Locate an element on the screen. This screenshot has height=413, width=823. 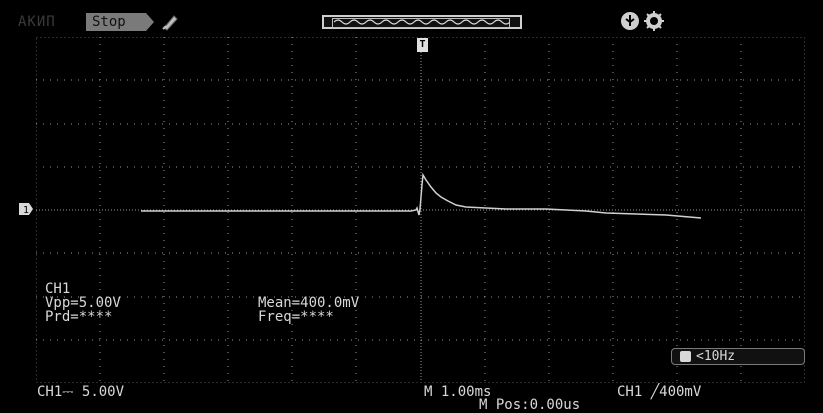
top-status-bar: АКИП Stop is located at coordinates (411, 18).